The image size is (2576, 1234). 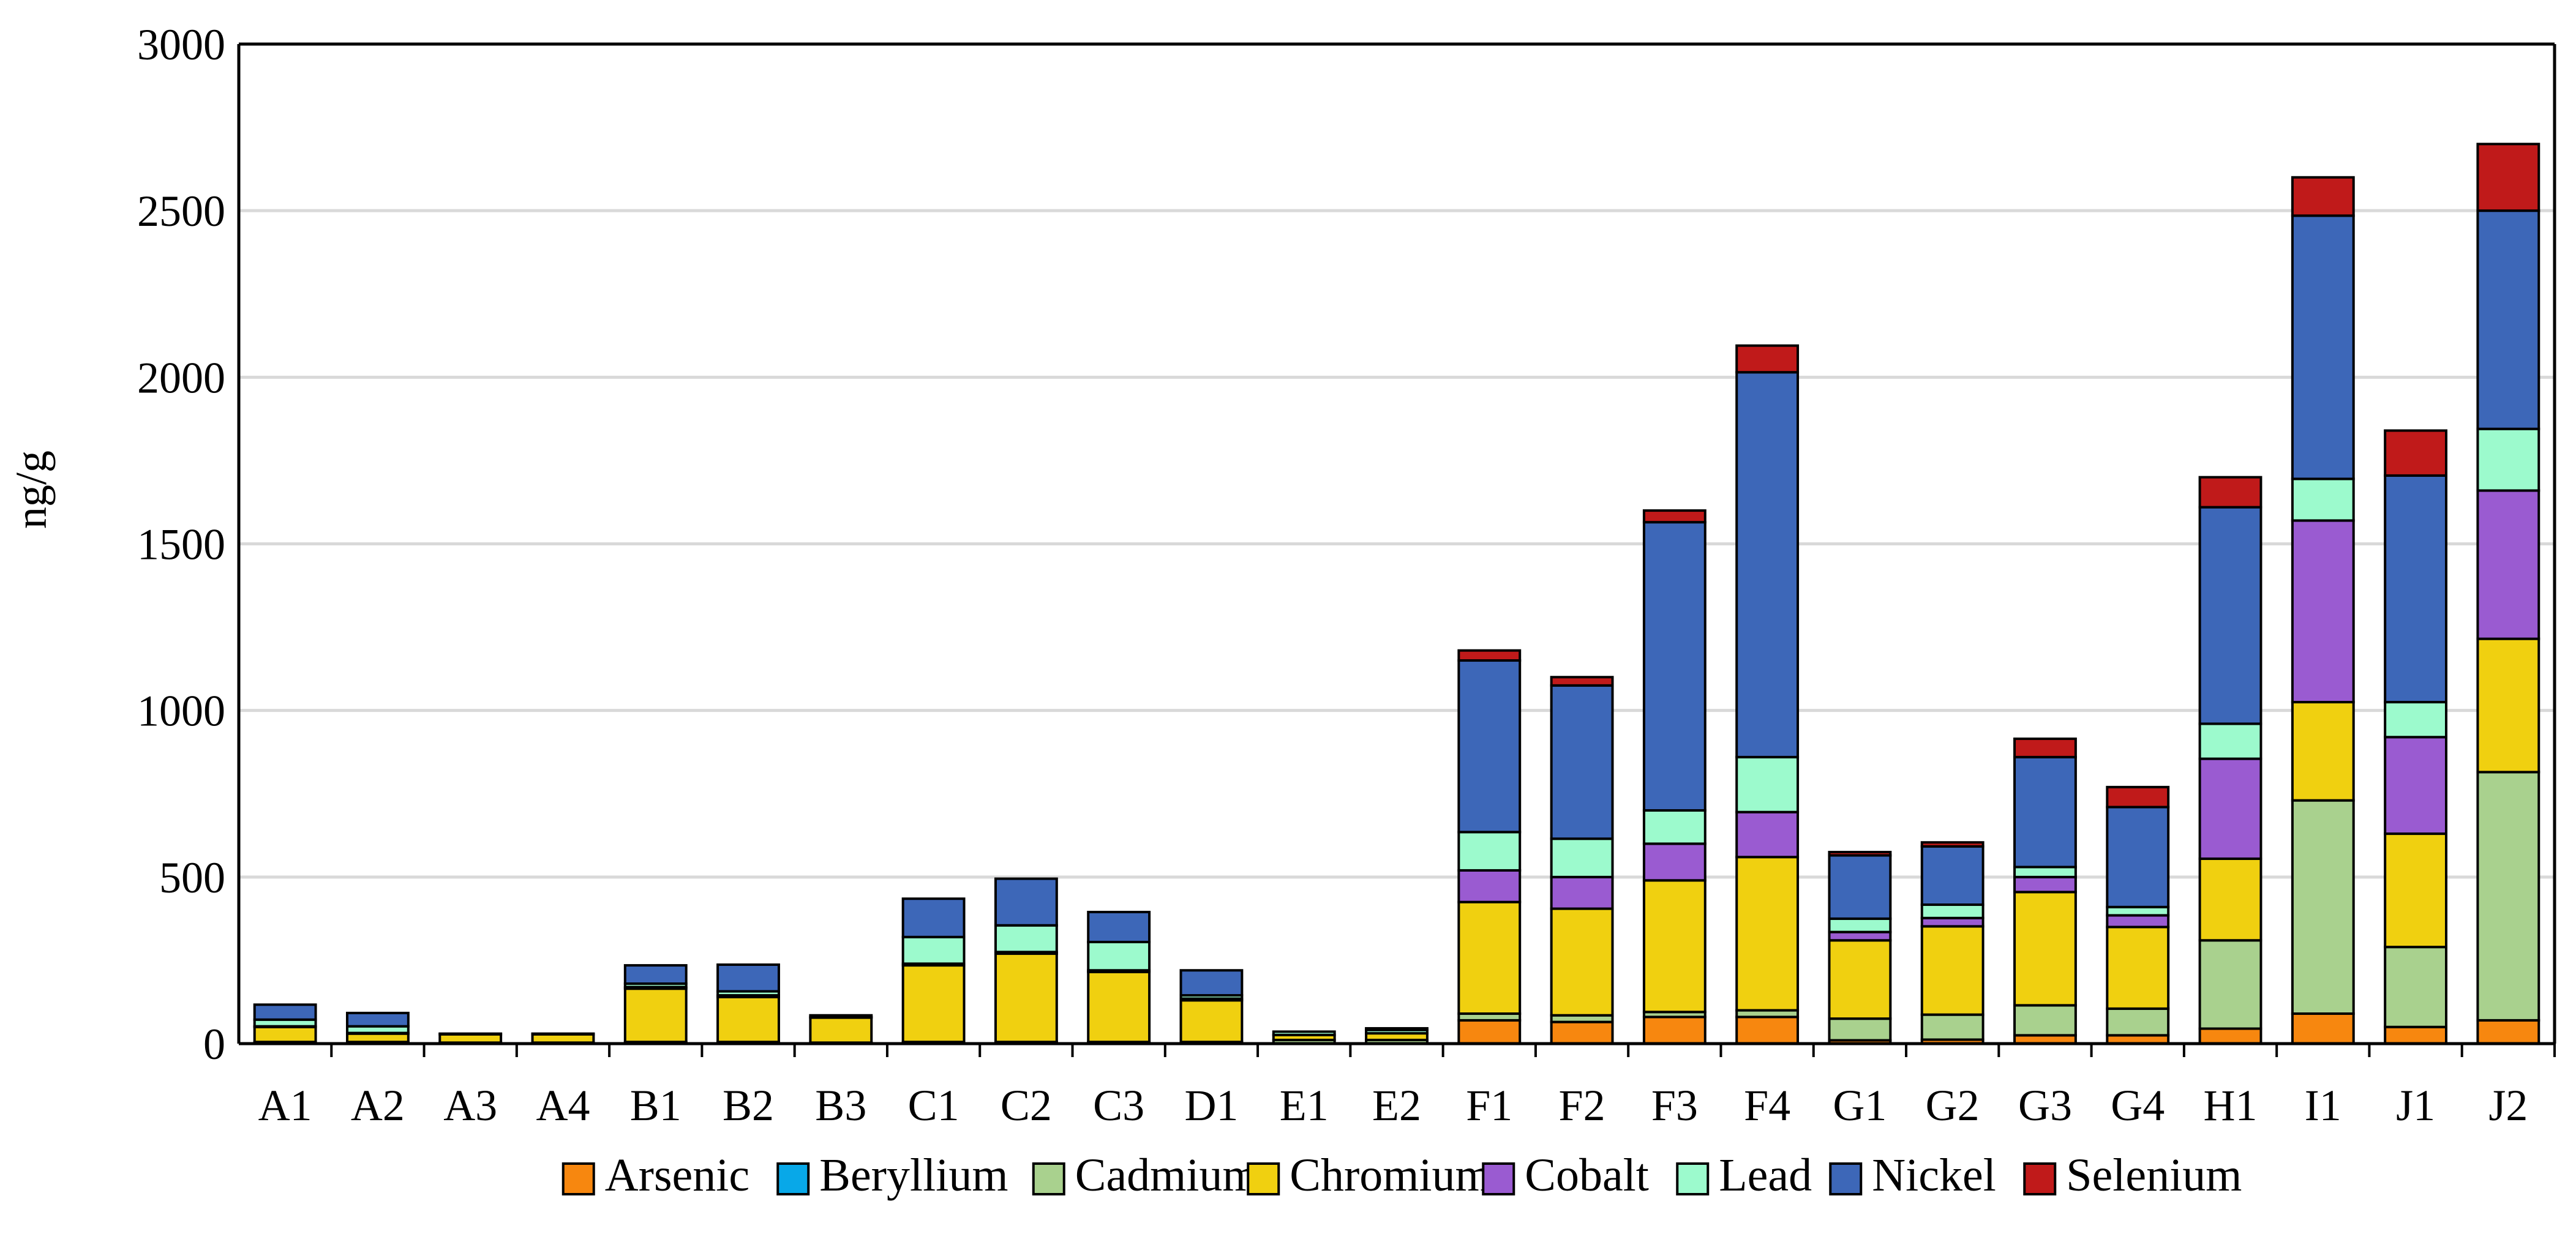 I want to click on legend-swatch-cobalt, so click(x=1498, y=1179).